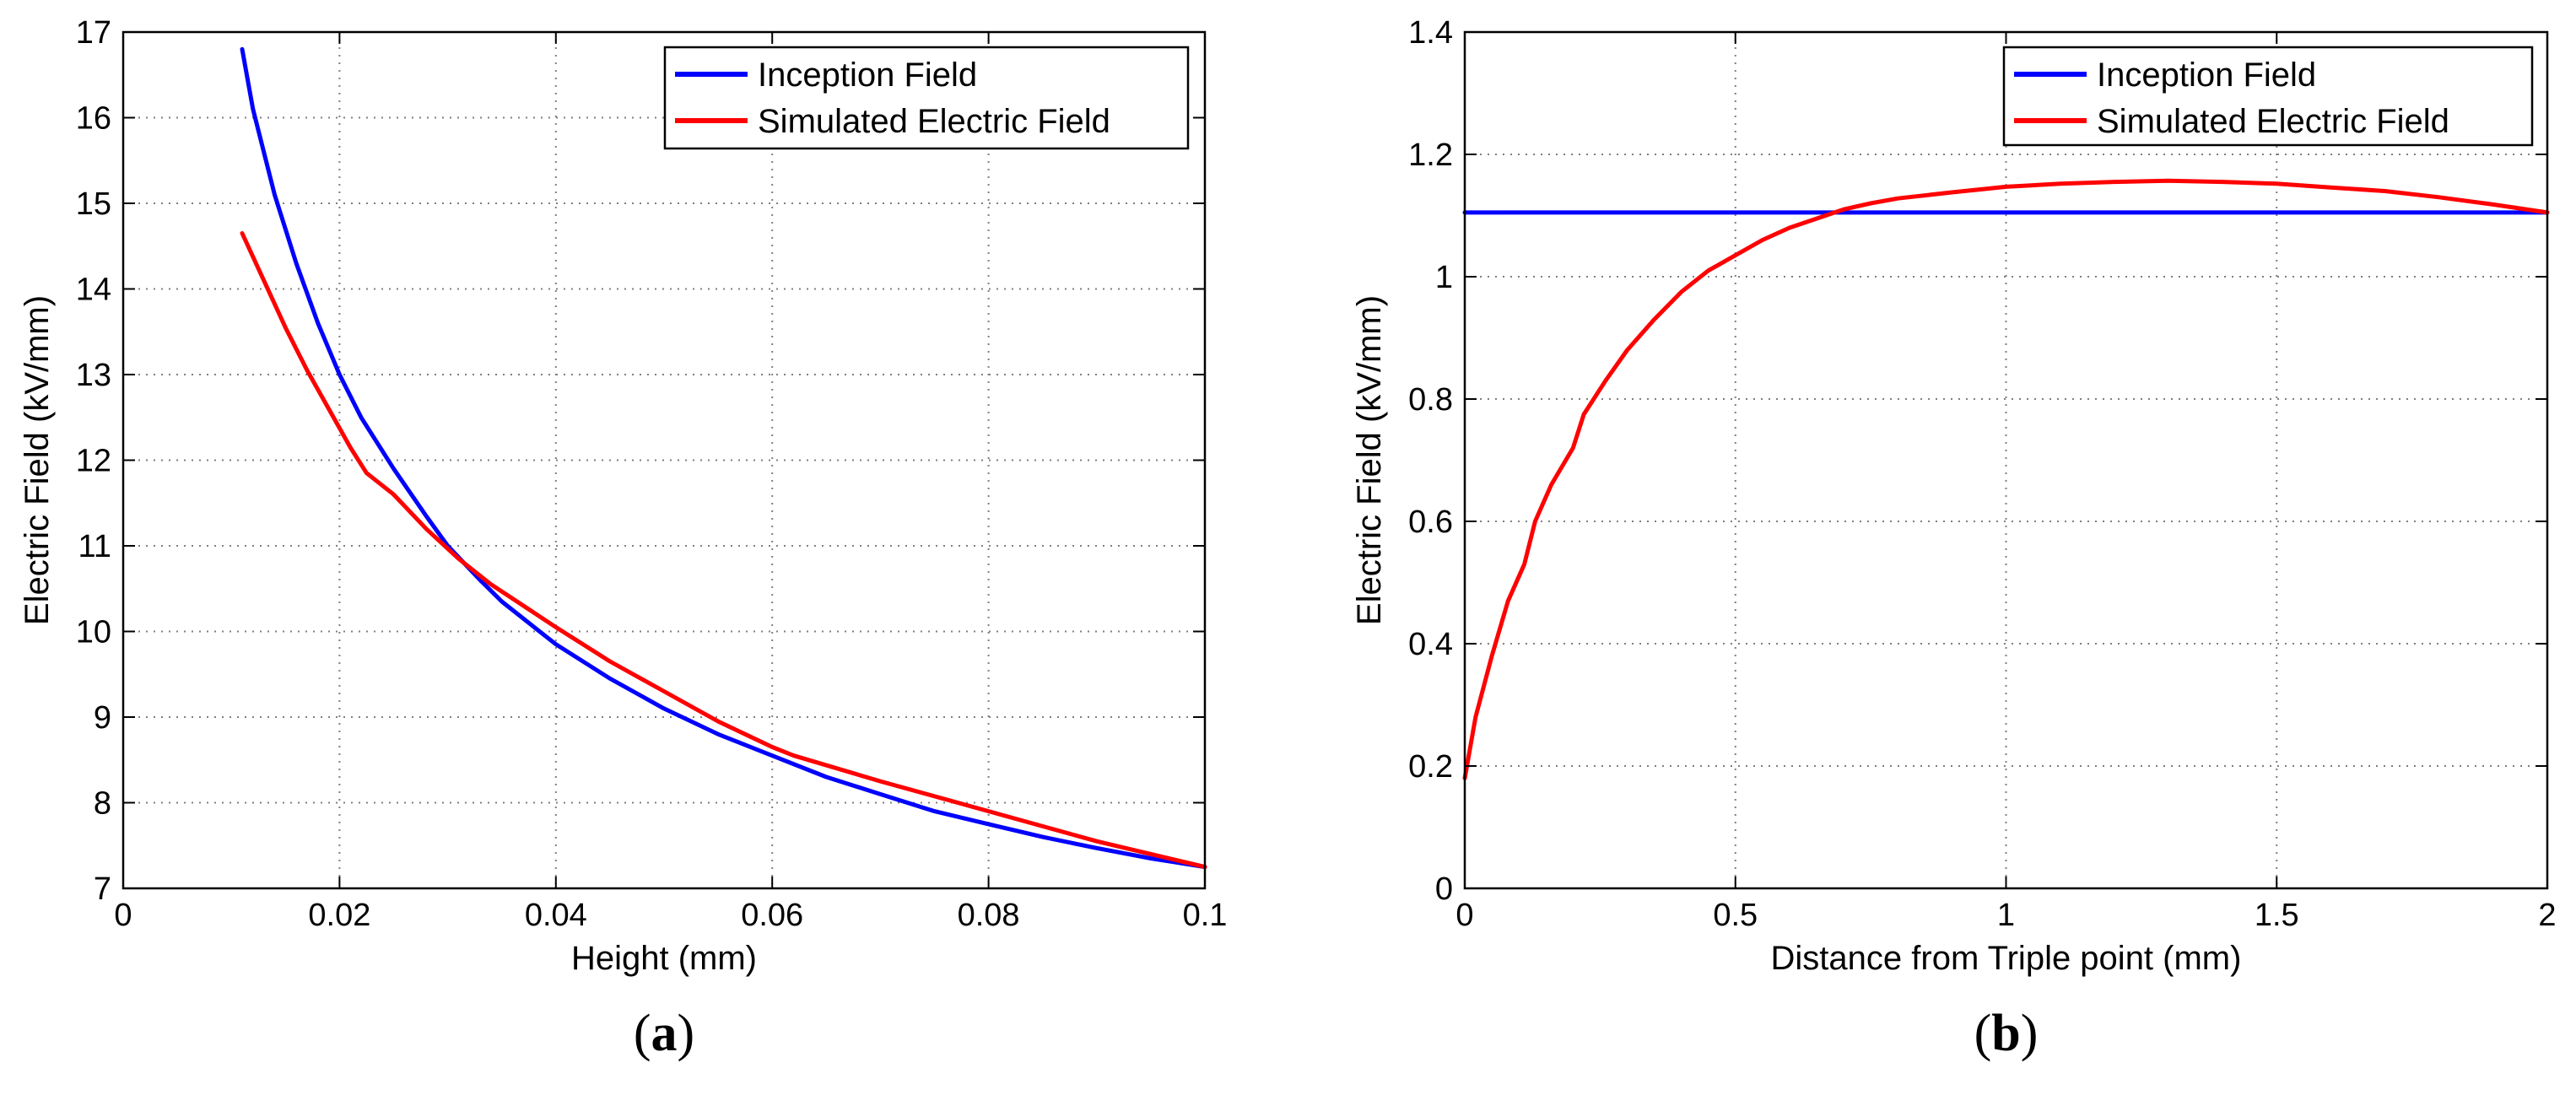  What do you see at coordinates (2006, 1033) in the screenshot?
I see `panel-label: (b)` at bounding box center [2006, 1033].